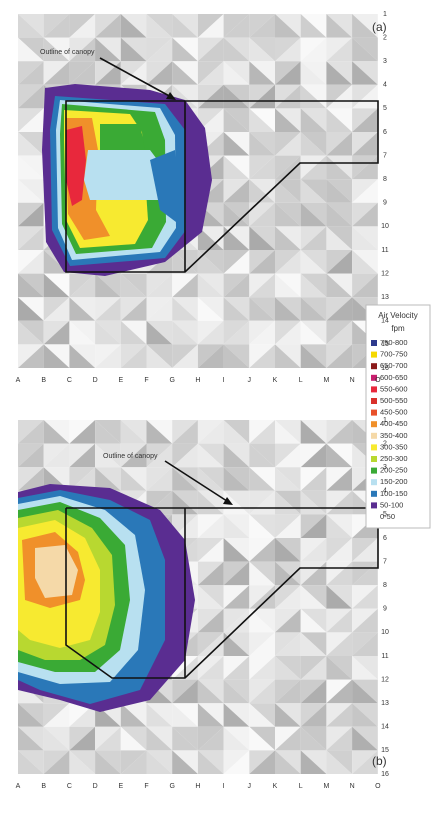 The height and width of the screenshot is (821, 444). Describe the element at coordinates (95, 786) in the screenshot. I see `column-label: D` at that location.